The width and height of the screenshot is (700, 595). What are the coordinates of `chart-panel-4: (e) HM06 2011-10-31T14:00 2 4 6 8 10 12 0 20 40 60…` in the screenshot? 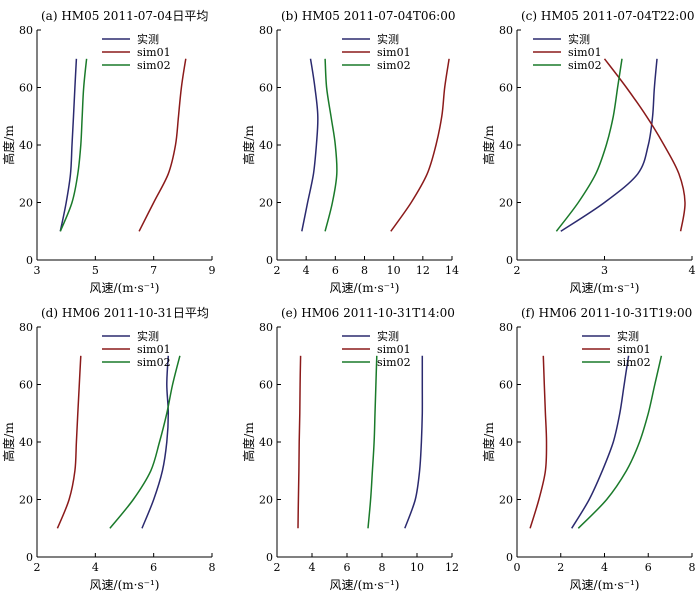 It's located at (350, 449).